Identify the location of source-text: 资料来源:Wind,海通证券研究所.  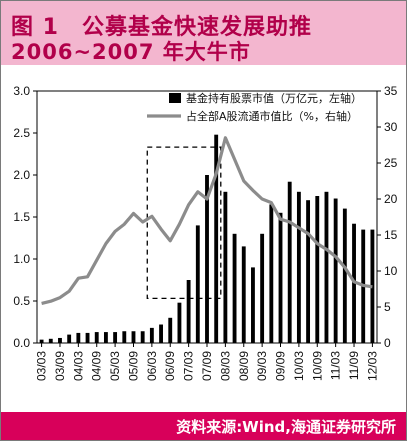
(286, 427).